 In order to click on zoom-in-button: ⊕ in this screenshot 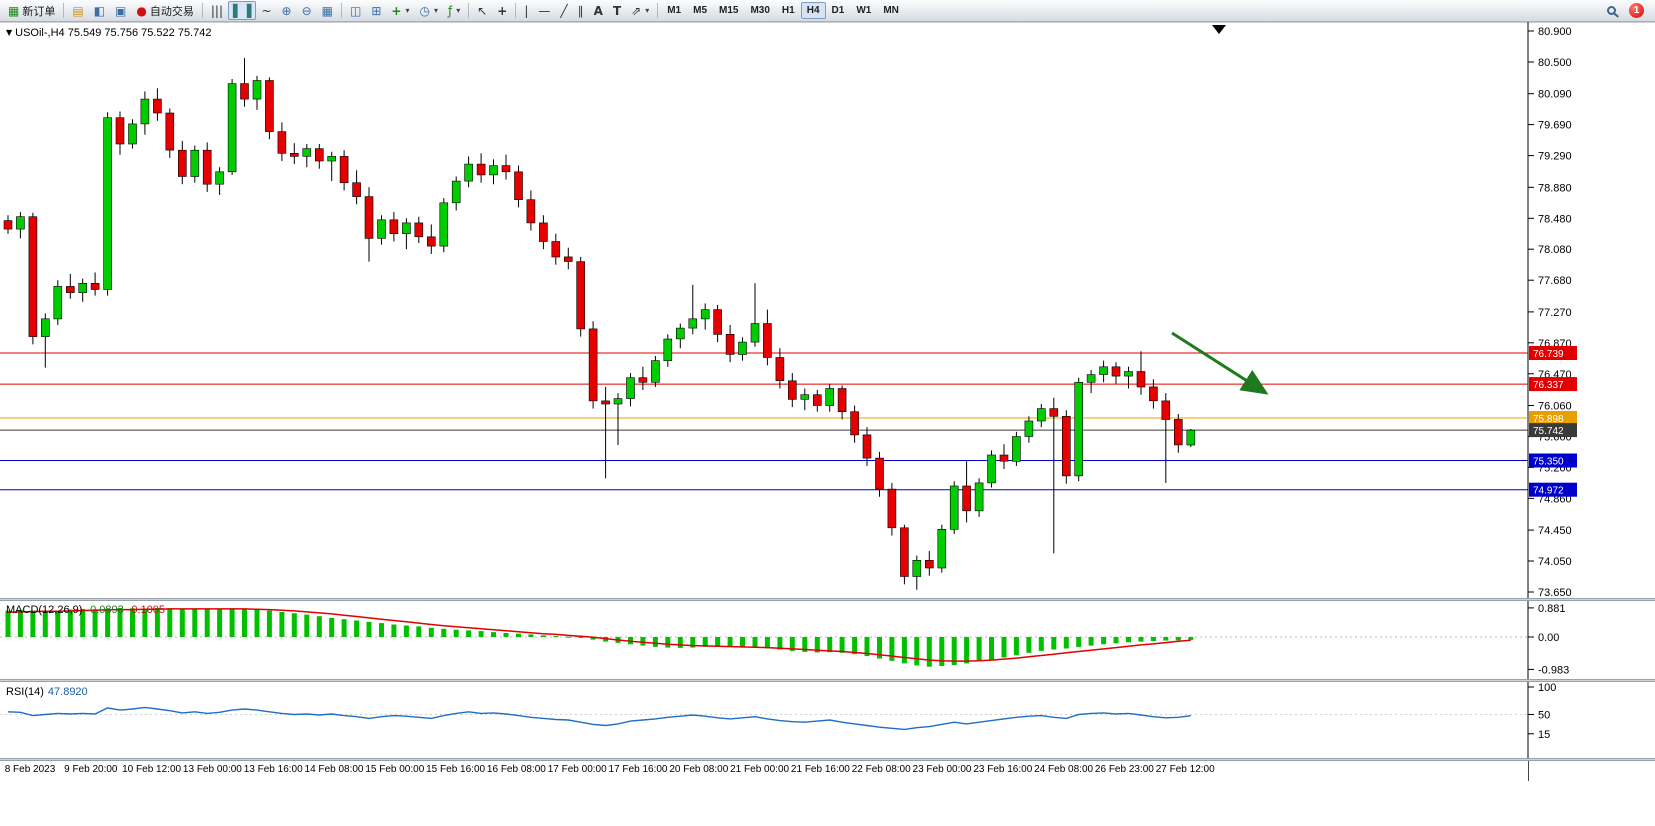, I will do `click(287, 10)`.